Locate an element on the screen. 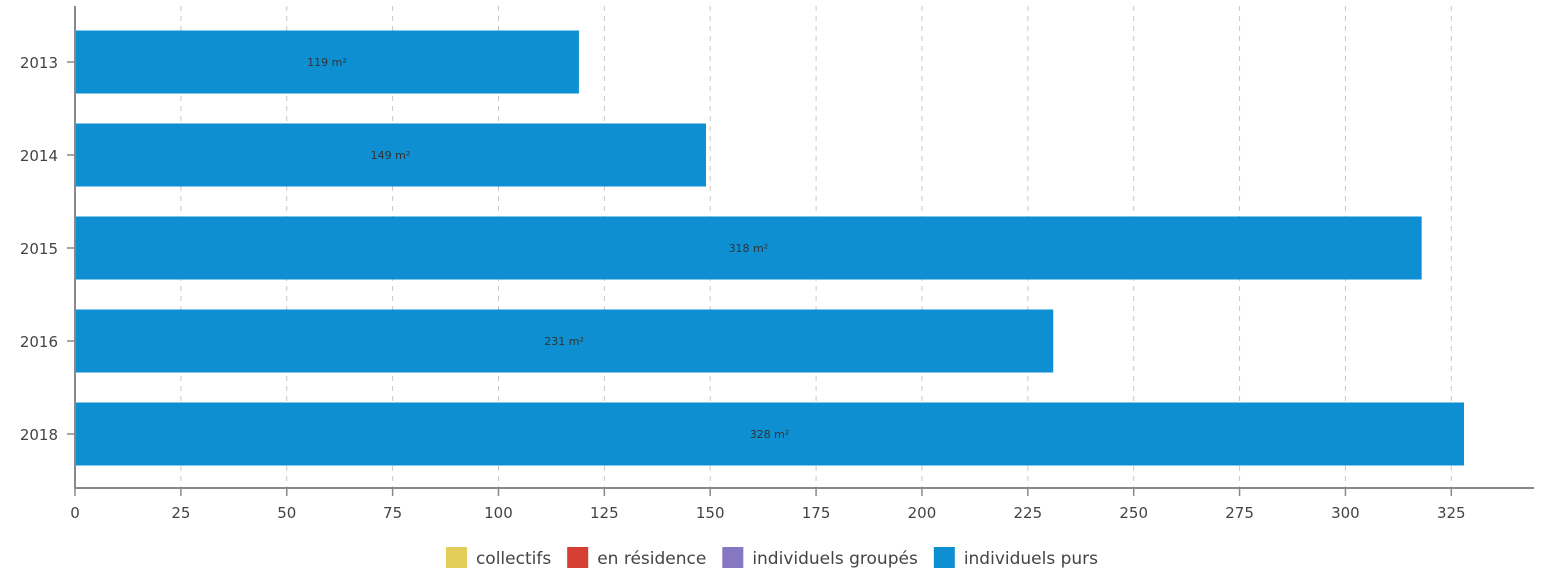  bar-data-label: 149 m² is located at coordinates (391, 155).